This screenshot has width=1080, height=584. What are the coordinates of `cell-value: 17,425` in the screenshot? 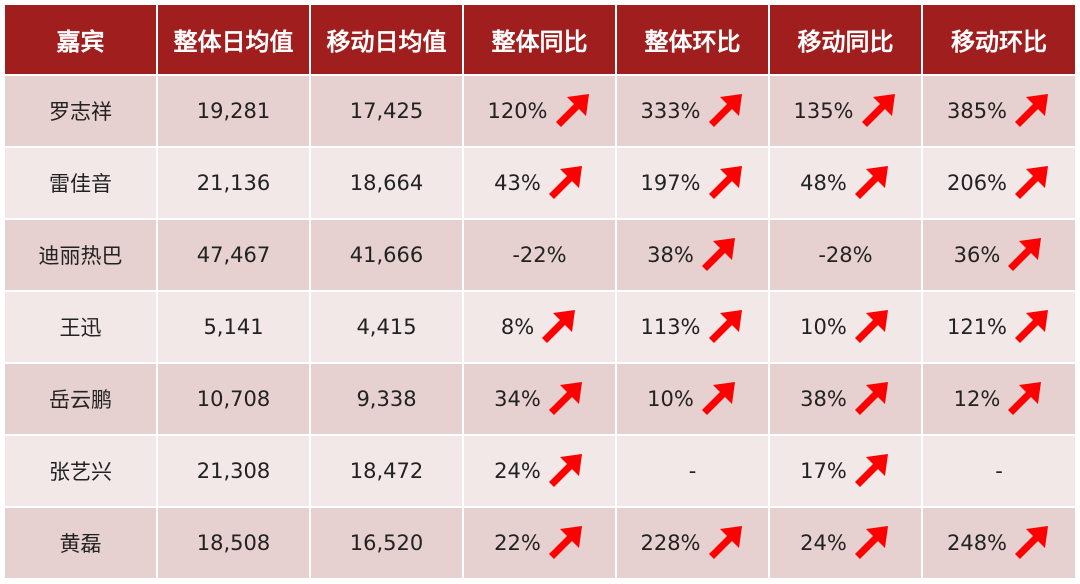 It's located at (386, 111).